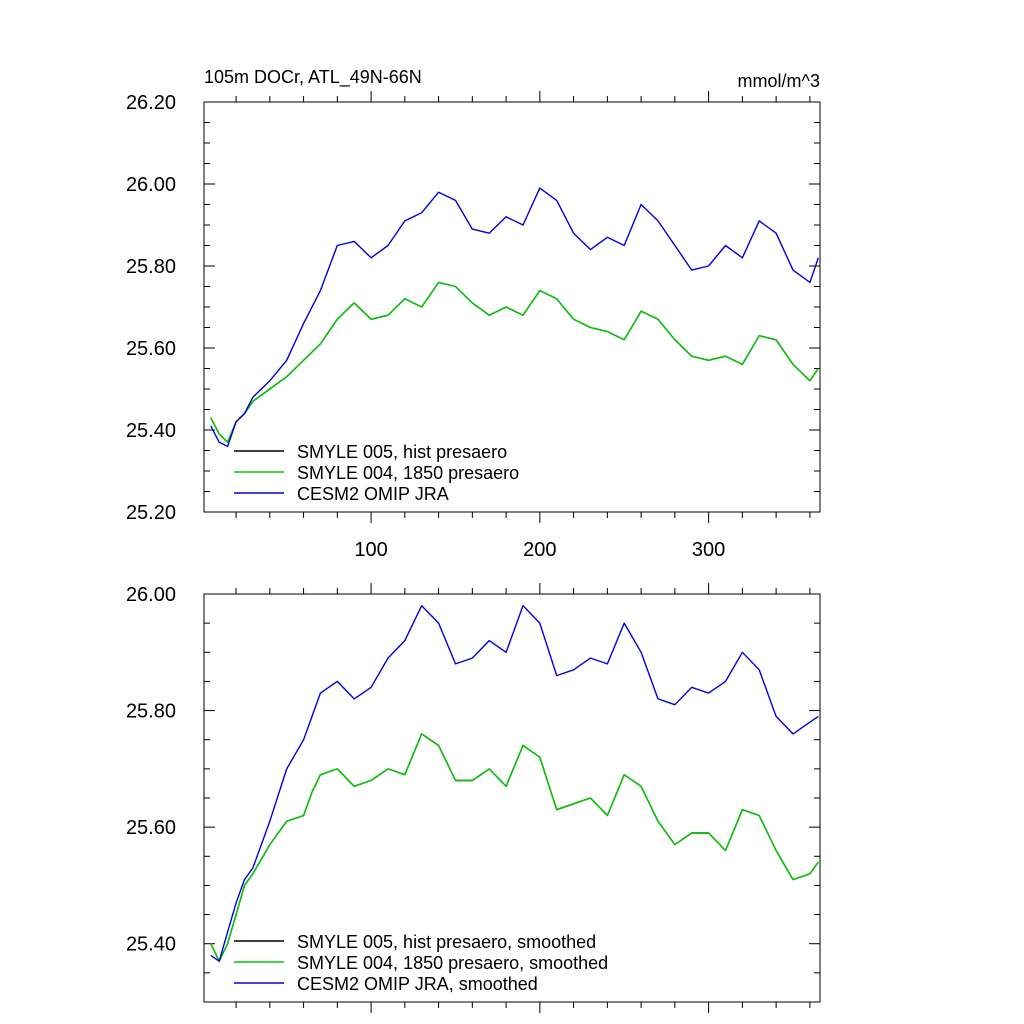 The height and width of the screenshot is (1024, 1024). I want to click on x-tick-label: 300, so click(708, 550).